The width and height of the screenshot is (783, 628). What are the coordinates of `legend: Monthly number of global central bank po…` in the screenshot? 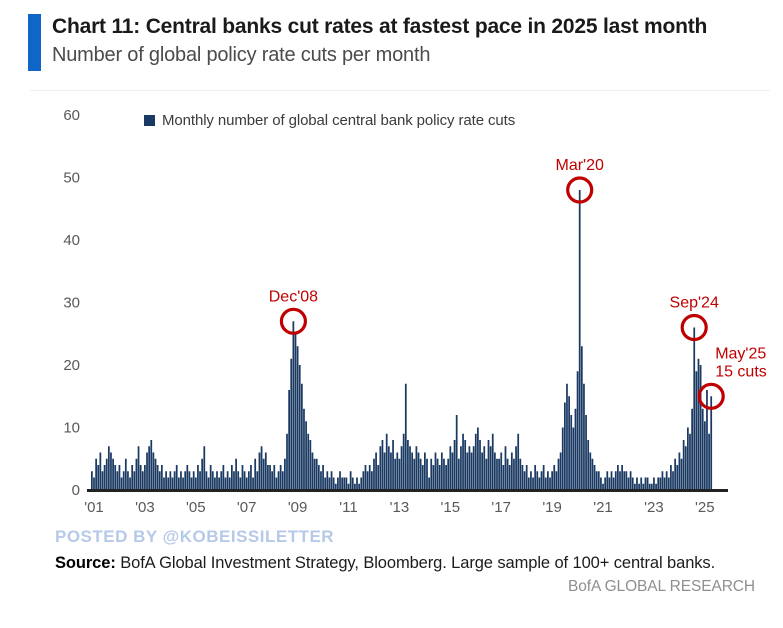 It's located at (329, 120).